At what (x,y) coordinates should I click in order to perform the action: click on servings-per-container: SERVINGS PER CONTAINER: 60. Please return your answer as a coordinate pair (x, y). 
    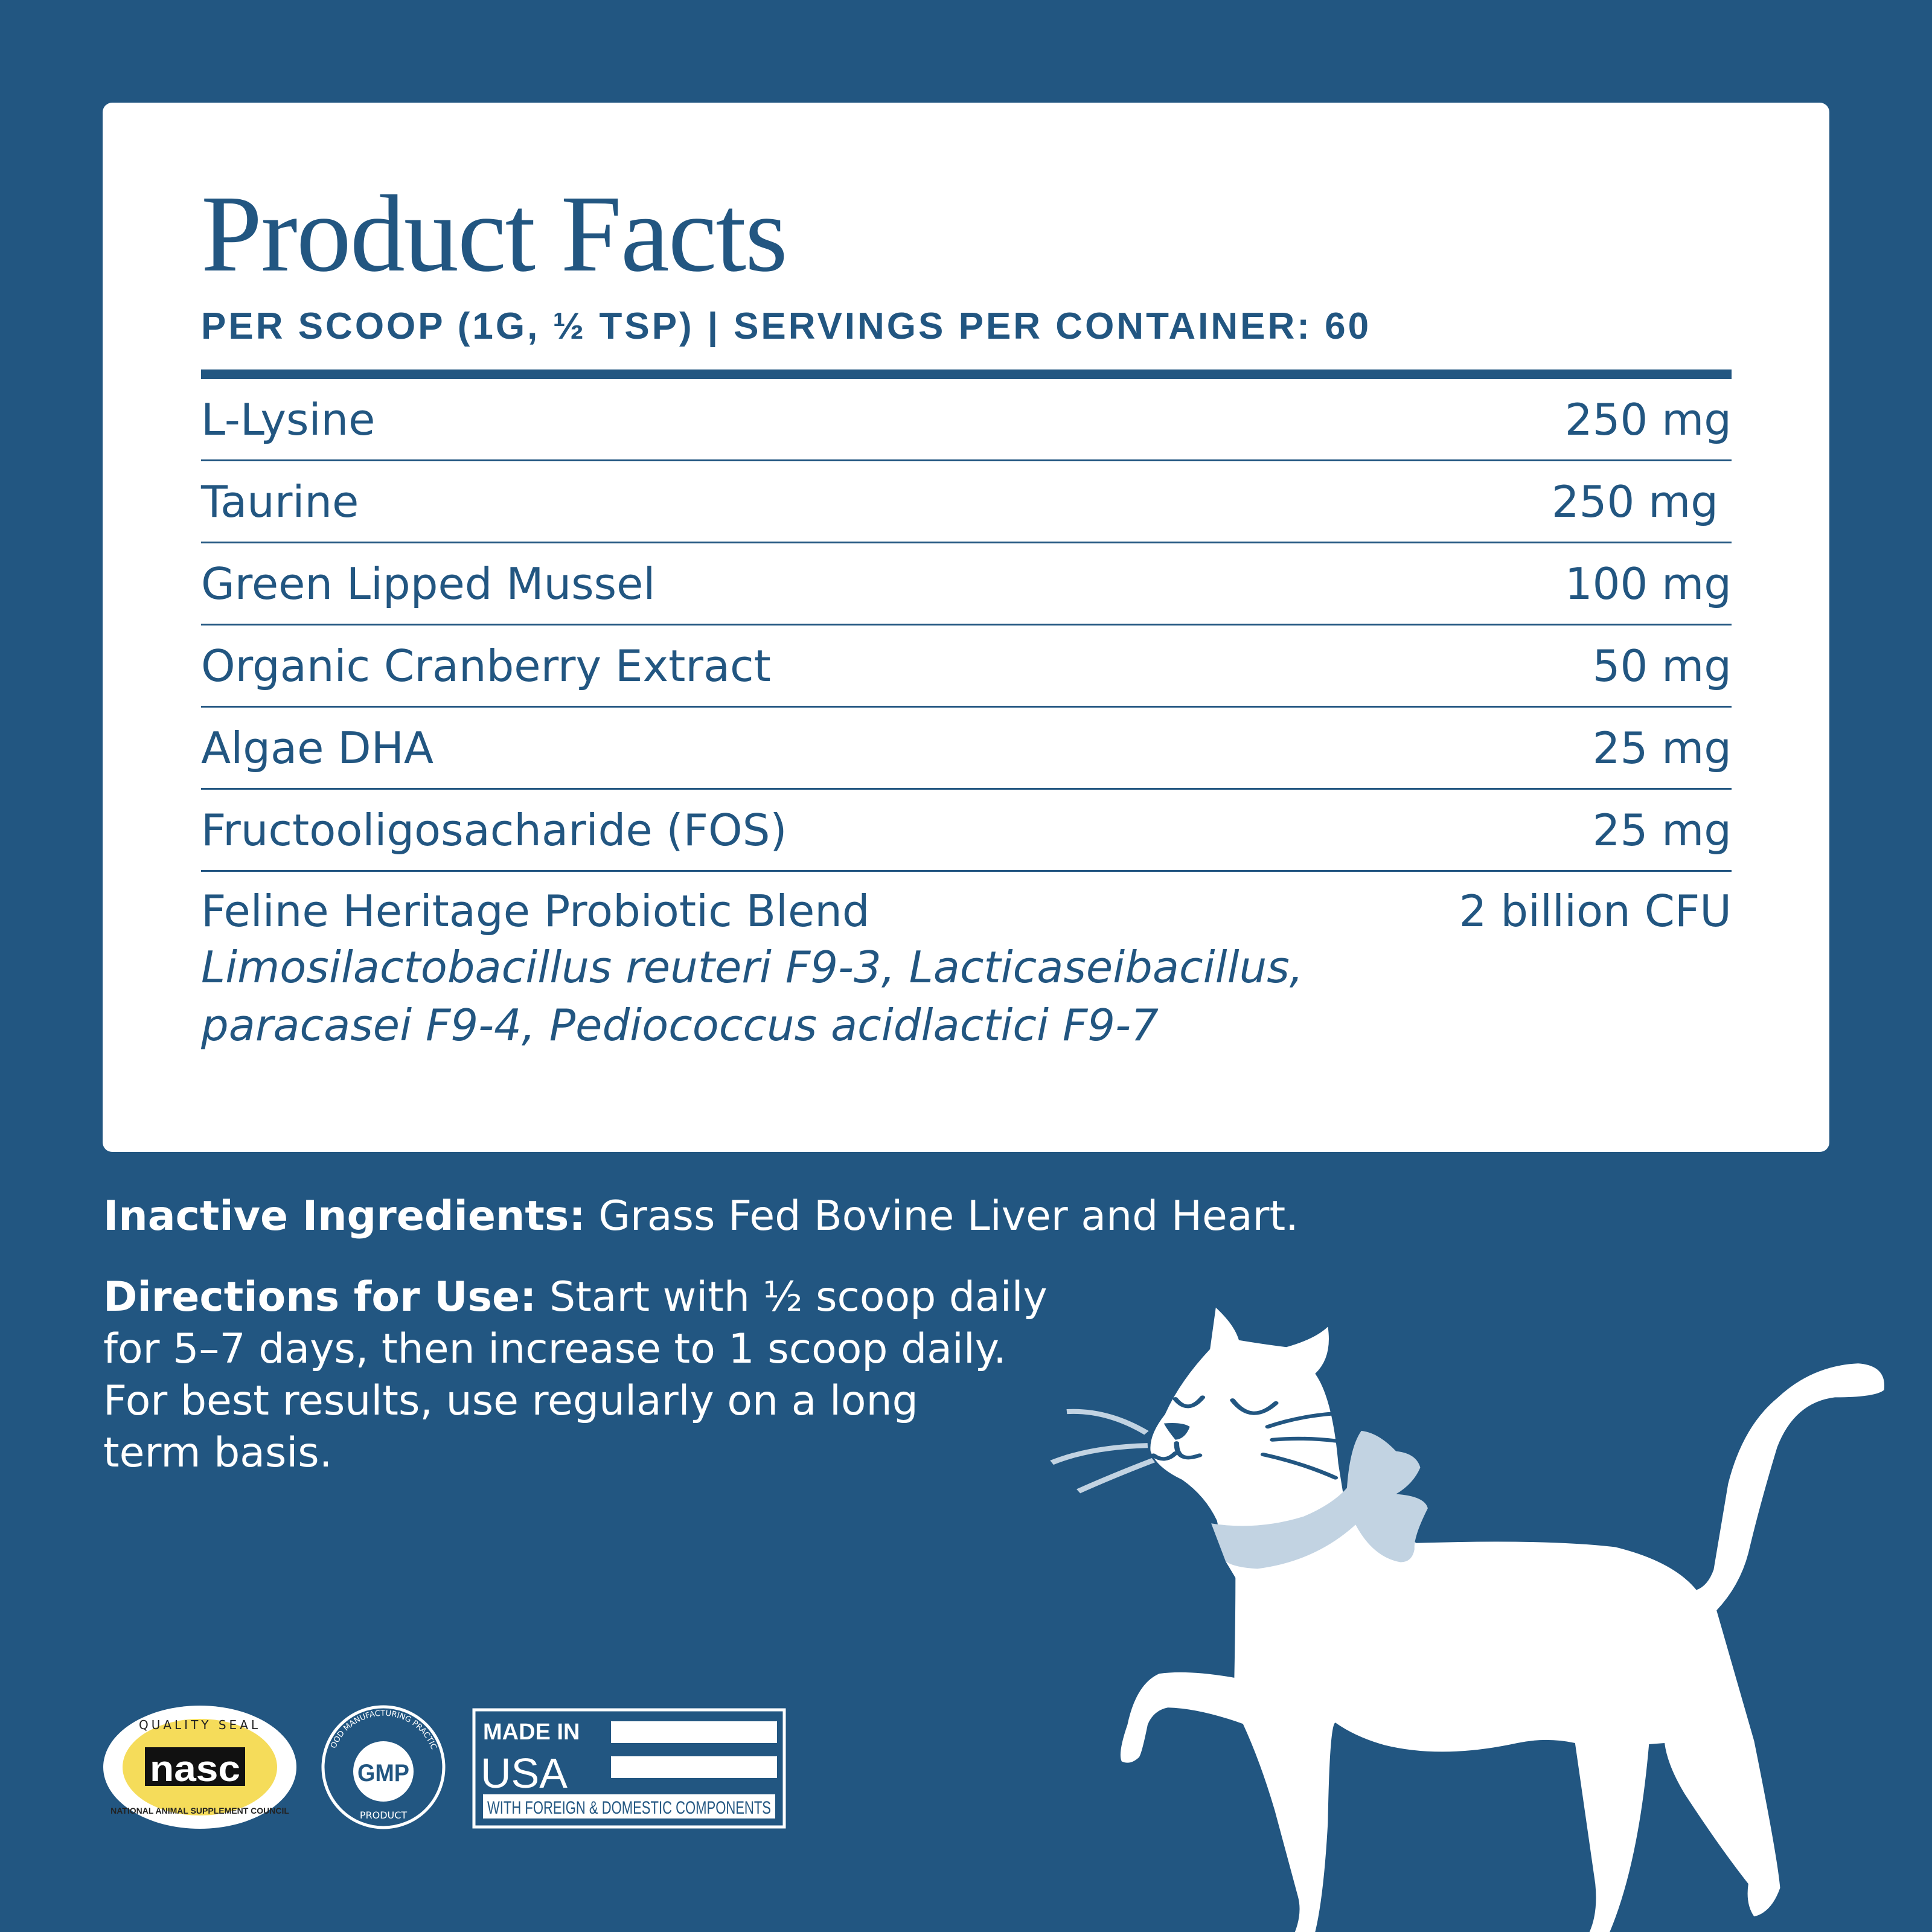
    Looking at the image, I should click on (1053, 326).